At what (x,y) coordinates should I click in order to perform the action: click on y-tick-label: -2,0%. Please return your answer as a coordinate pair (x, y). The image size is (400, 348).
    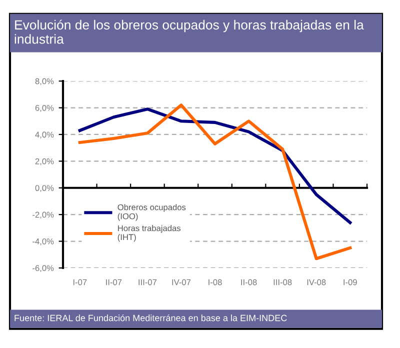
    Looking at the image, I should click on (43, 215).